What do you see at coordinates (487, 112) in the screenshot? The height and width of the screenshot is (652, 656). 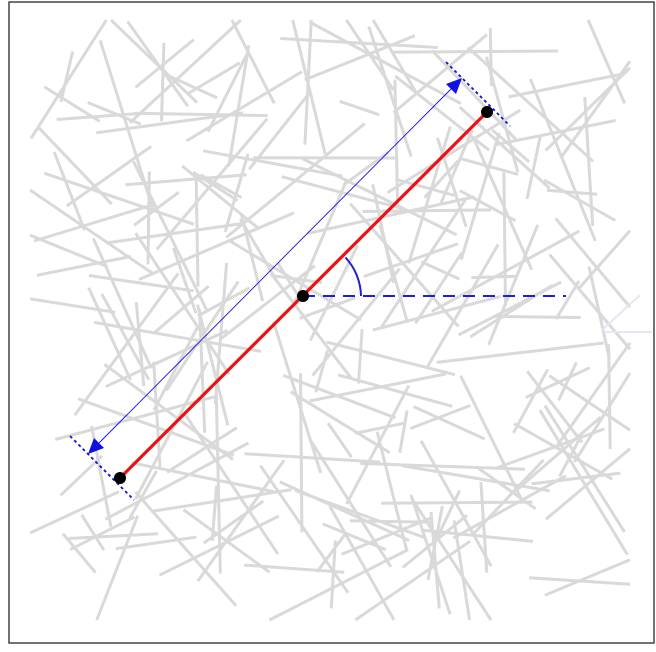 I see `segment-endpoint-top` at bounding box center [487, 112].